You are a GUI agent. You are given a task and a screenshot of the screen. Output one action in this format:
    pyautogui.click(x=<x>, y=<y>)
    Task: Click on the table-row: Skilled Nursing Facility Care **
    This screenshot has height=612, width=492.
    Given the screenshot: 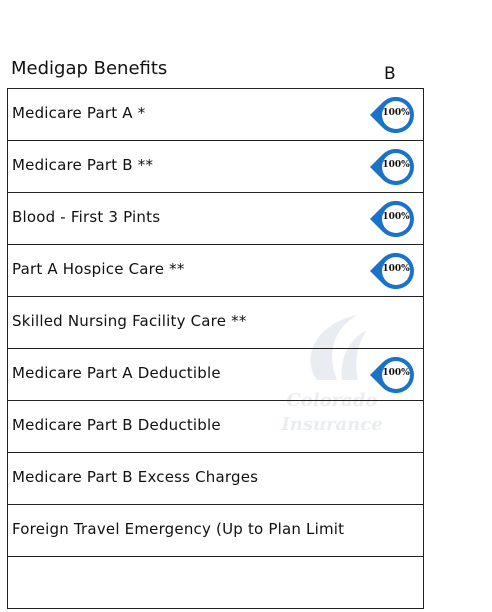 What is the action you would take?
    pyautogui.click(x=215, y=323)
    